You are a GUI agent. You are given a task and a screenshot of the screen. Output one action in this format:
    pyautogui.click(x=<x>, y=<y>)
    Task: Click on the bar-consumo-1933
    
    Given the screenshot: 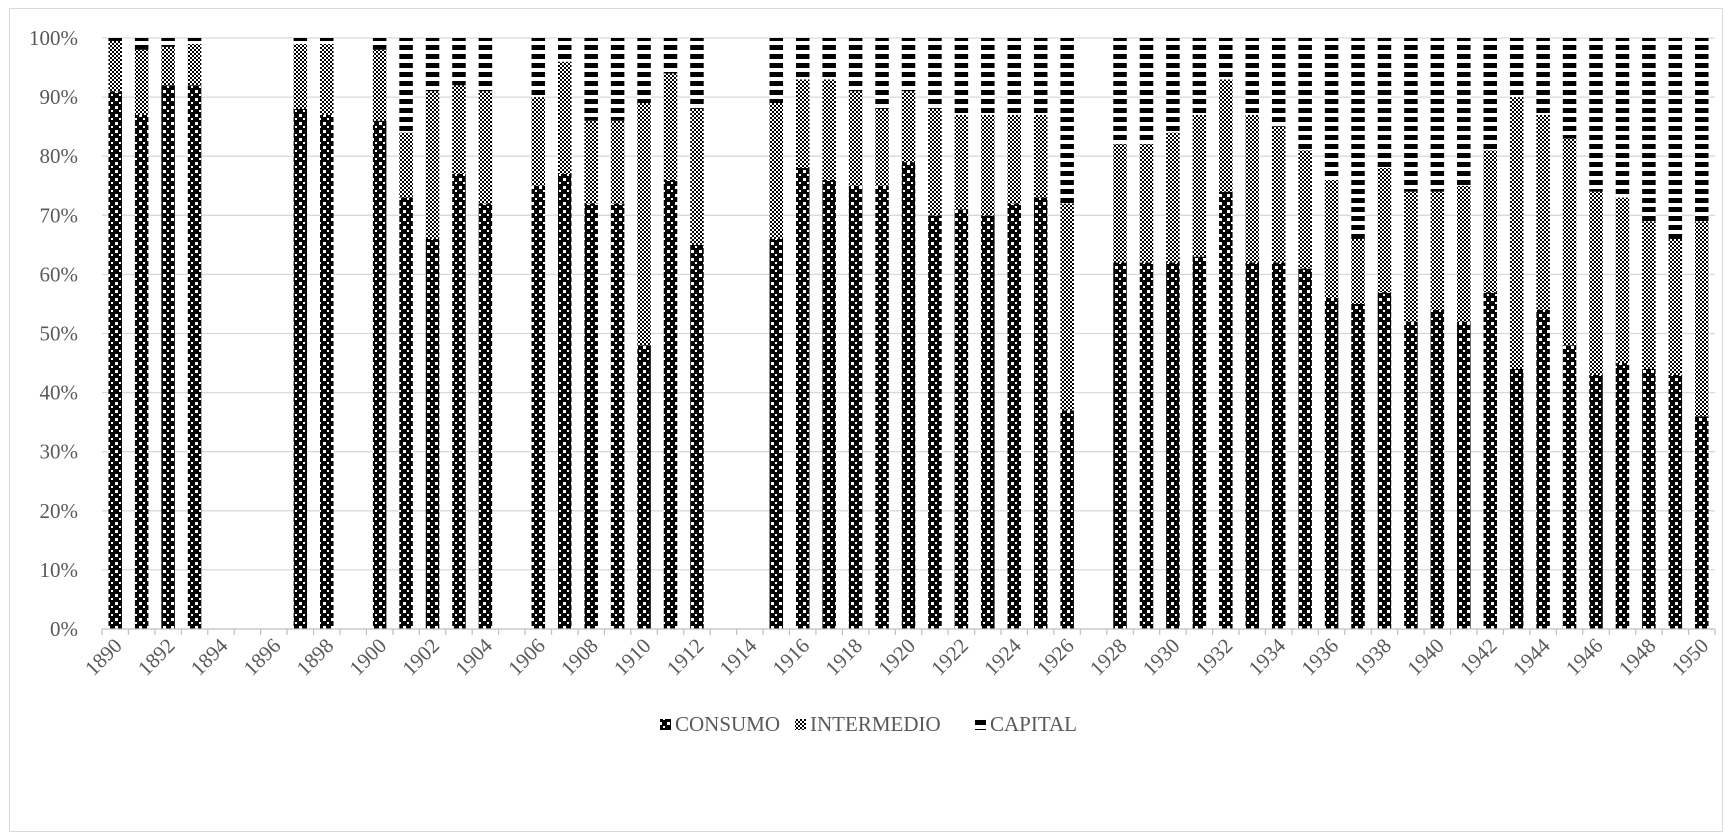 What is the action you would take?
    pyautogui.click(x=1252, y=445)
    